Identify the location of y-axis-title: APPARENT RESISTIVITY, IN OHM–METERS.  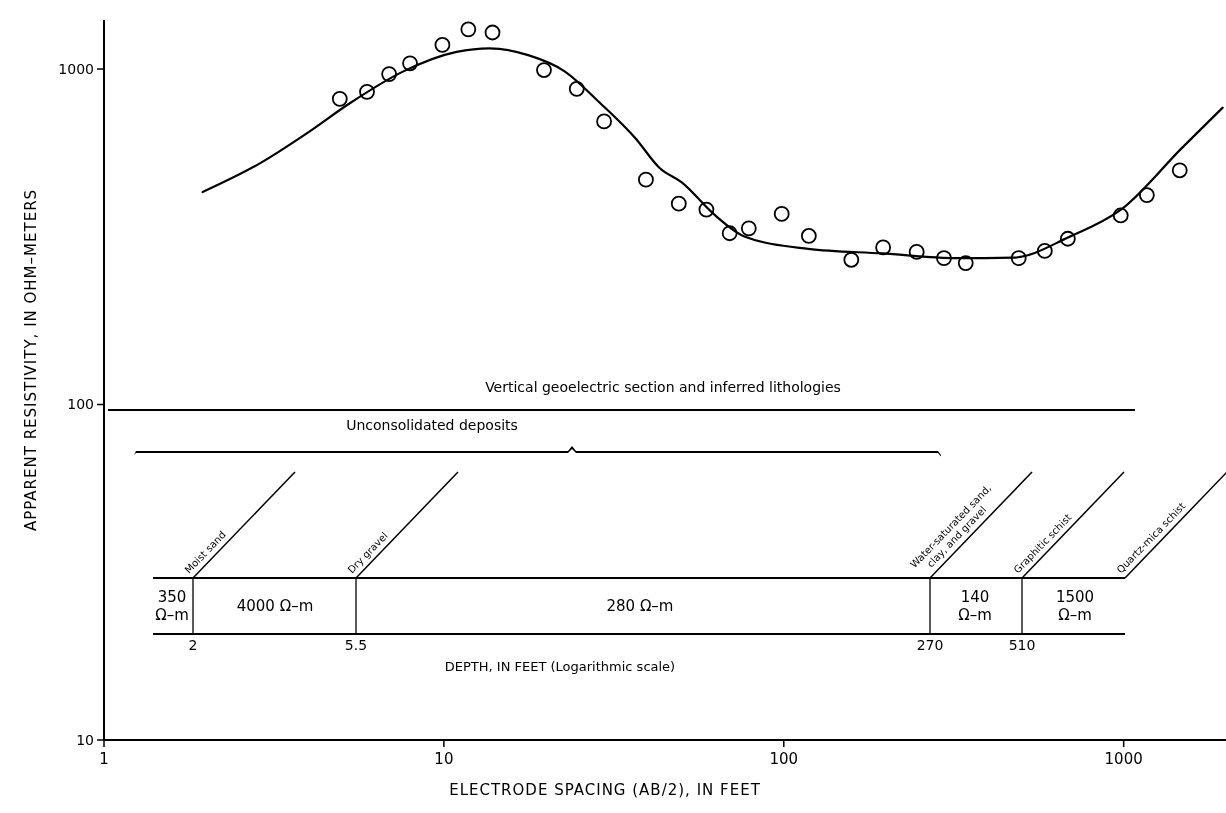
(31, 360).